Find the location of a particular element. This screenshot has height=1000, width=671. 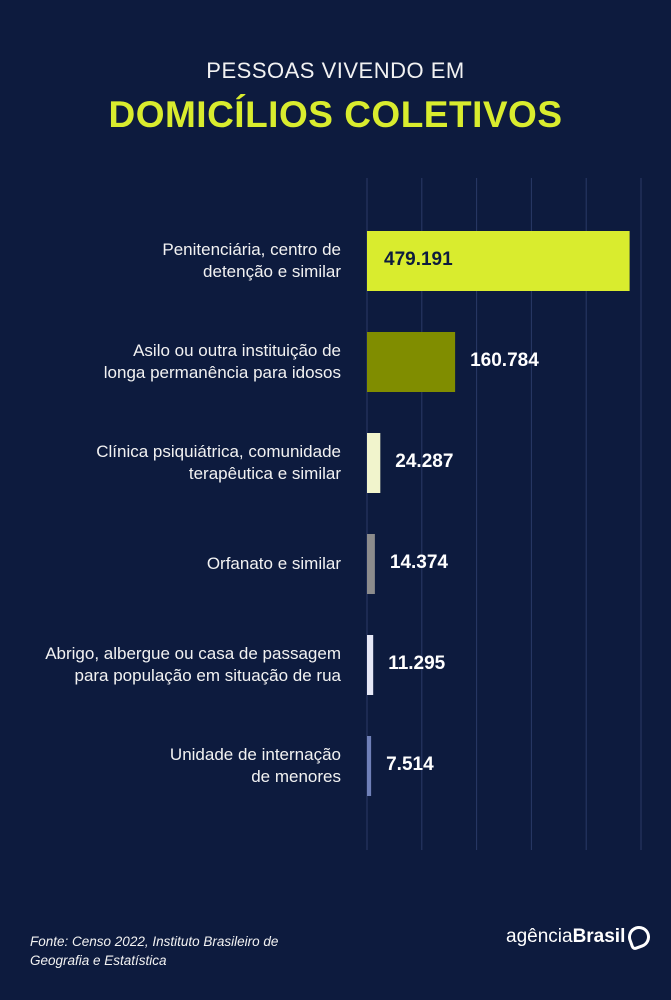

category-label-line: Unidade de internação is located at coordinates (255, 754).